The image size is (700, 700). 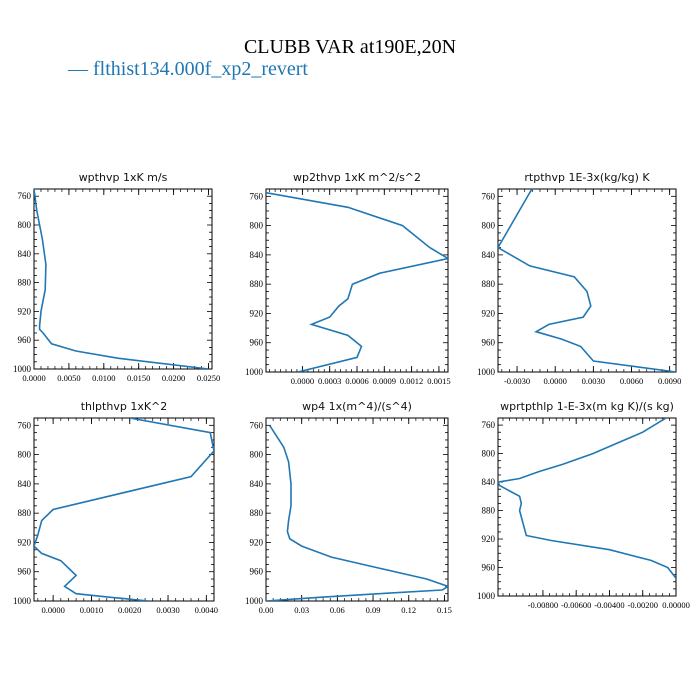 I want to click on x-tick-label: -0.0030, so click(x=517, y=381).